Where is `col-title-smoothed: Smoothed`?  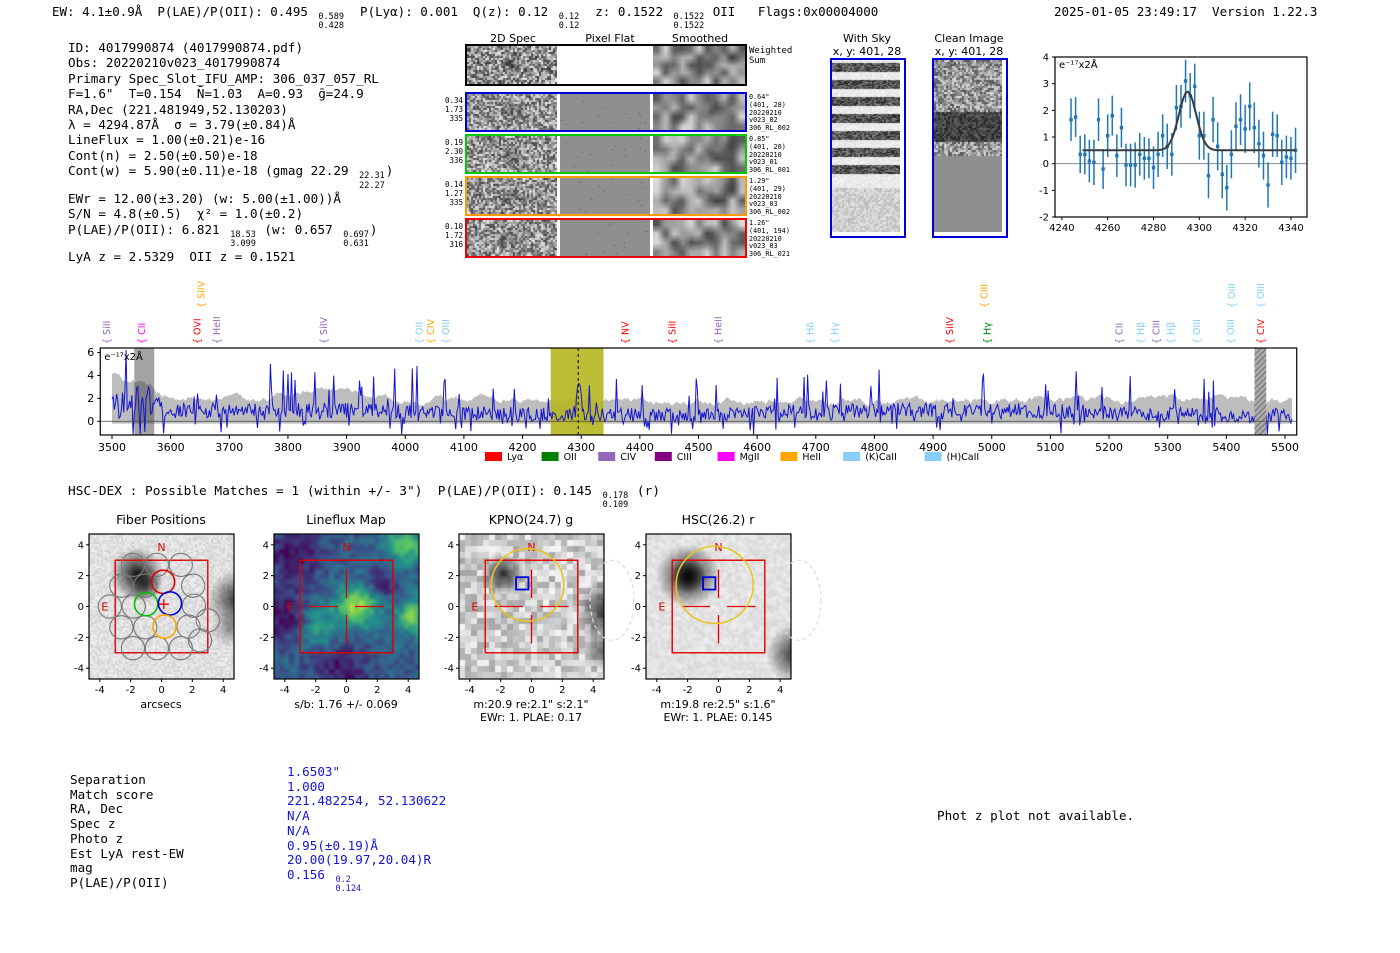
col-title-smoothed: Smoothed is located at coordinates (700, 38).